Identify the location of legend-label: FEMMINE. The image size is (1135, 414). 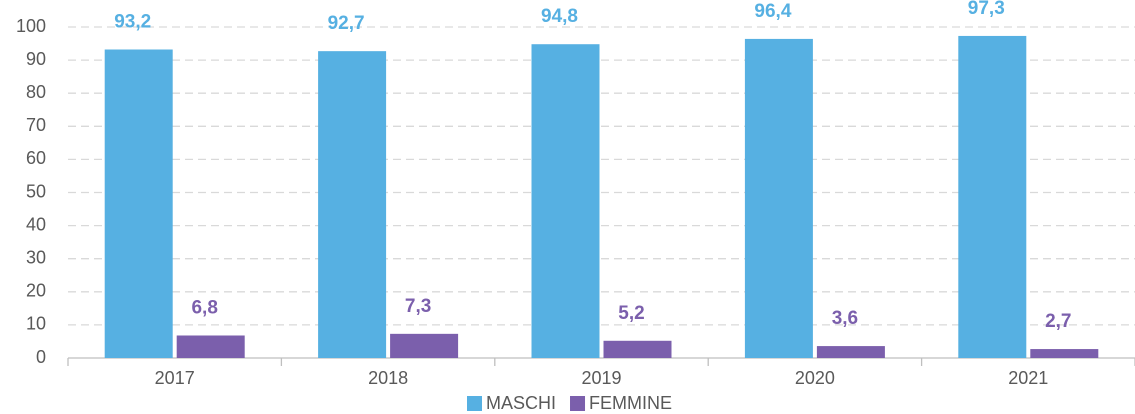
(630, 403).